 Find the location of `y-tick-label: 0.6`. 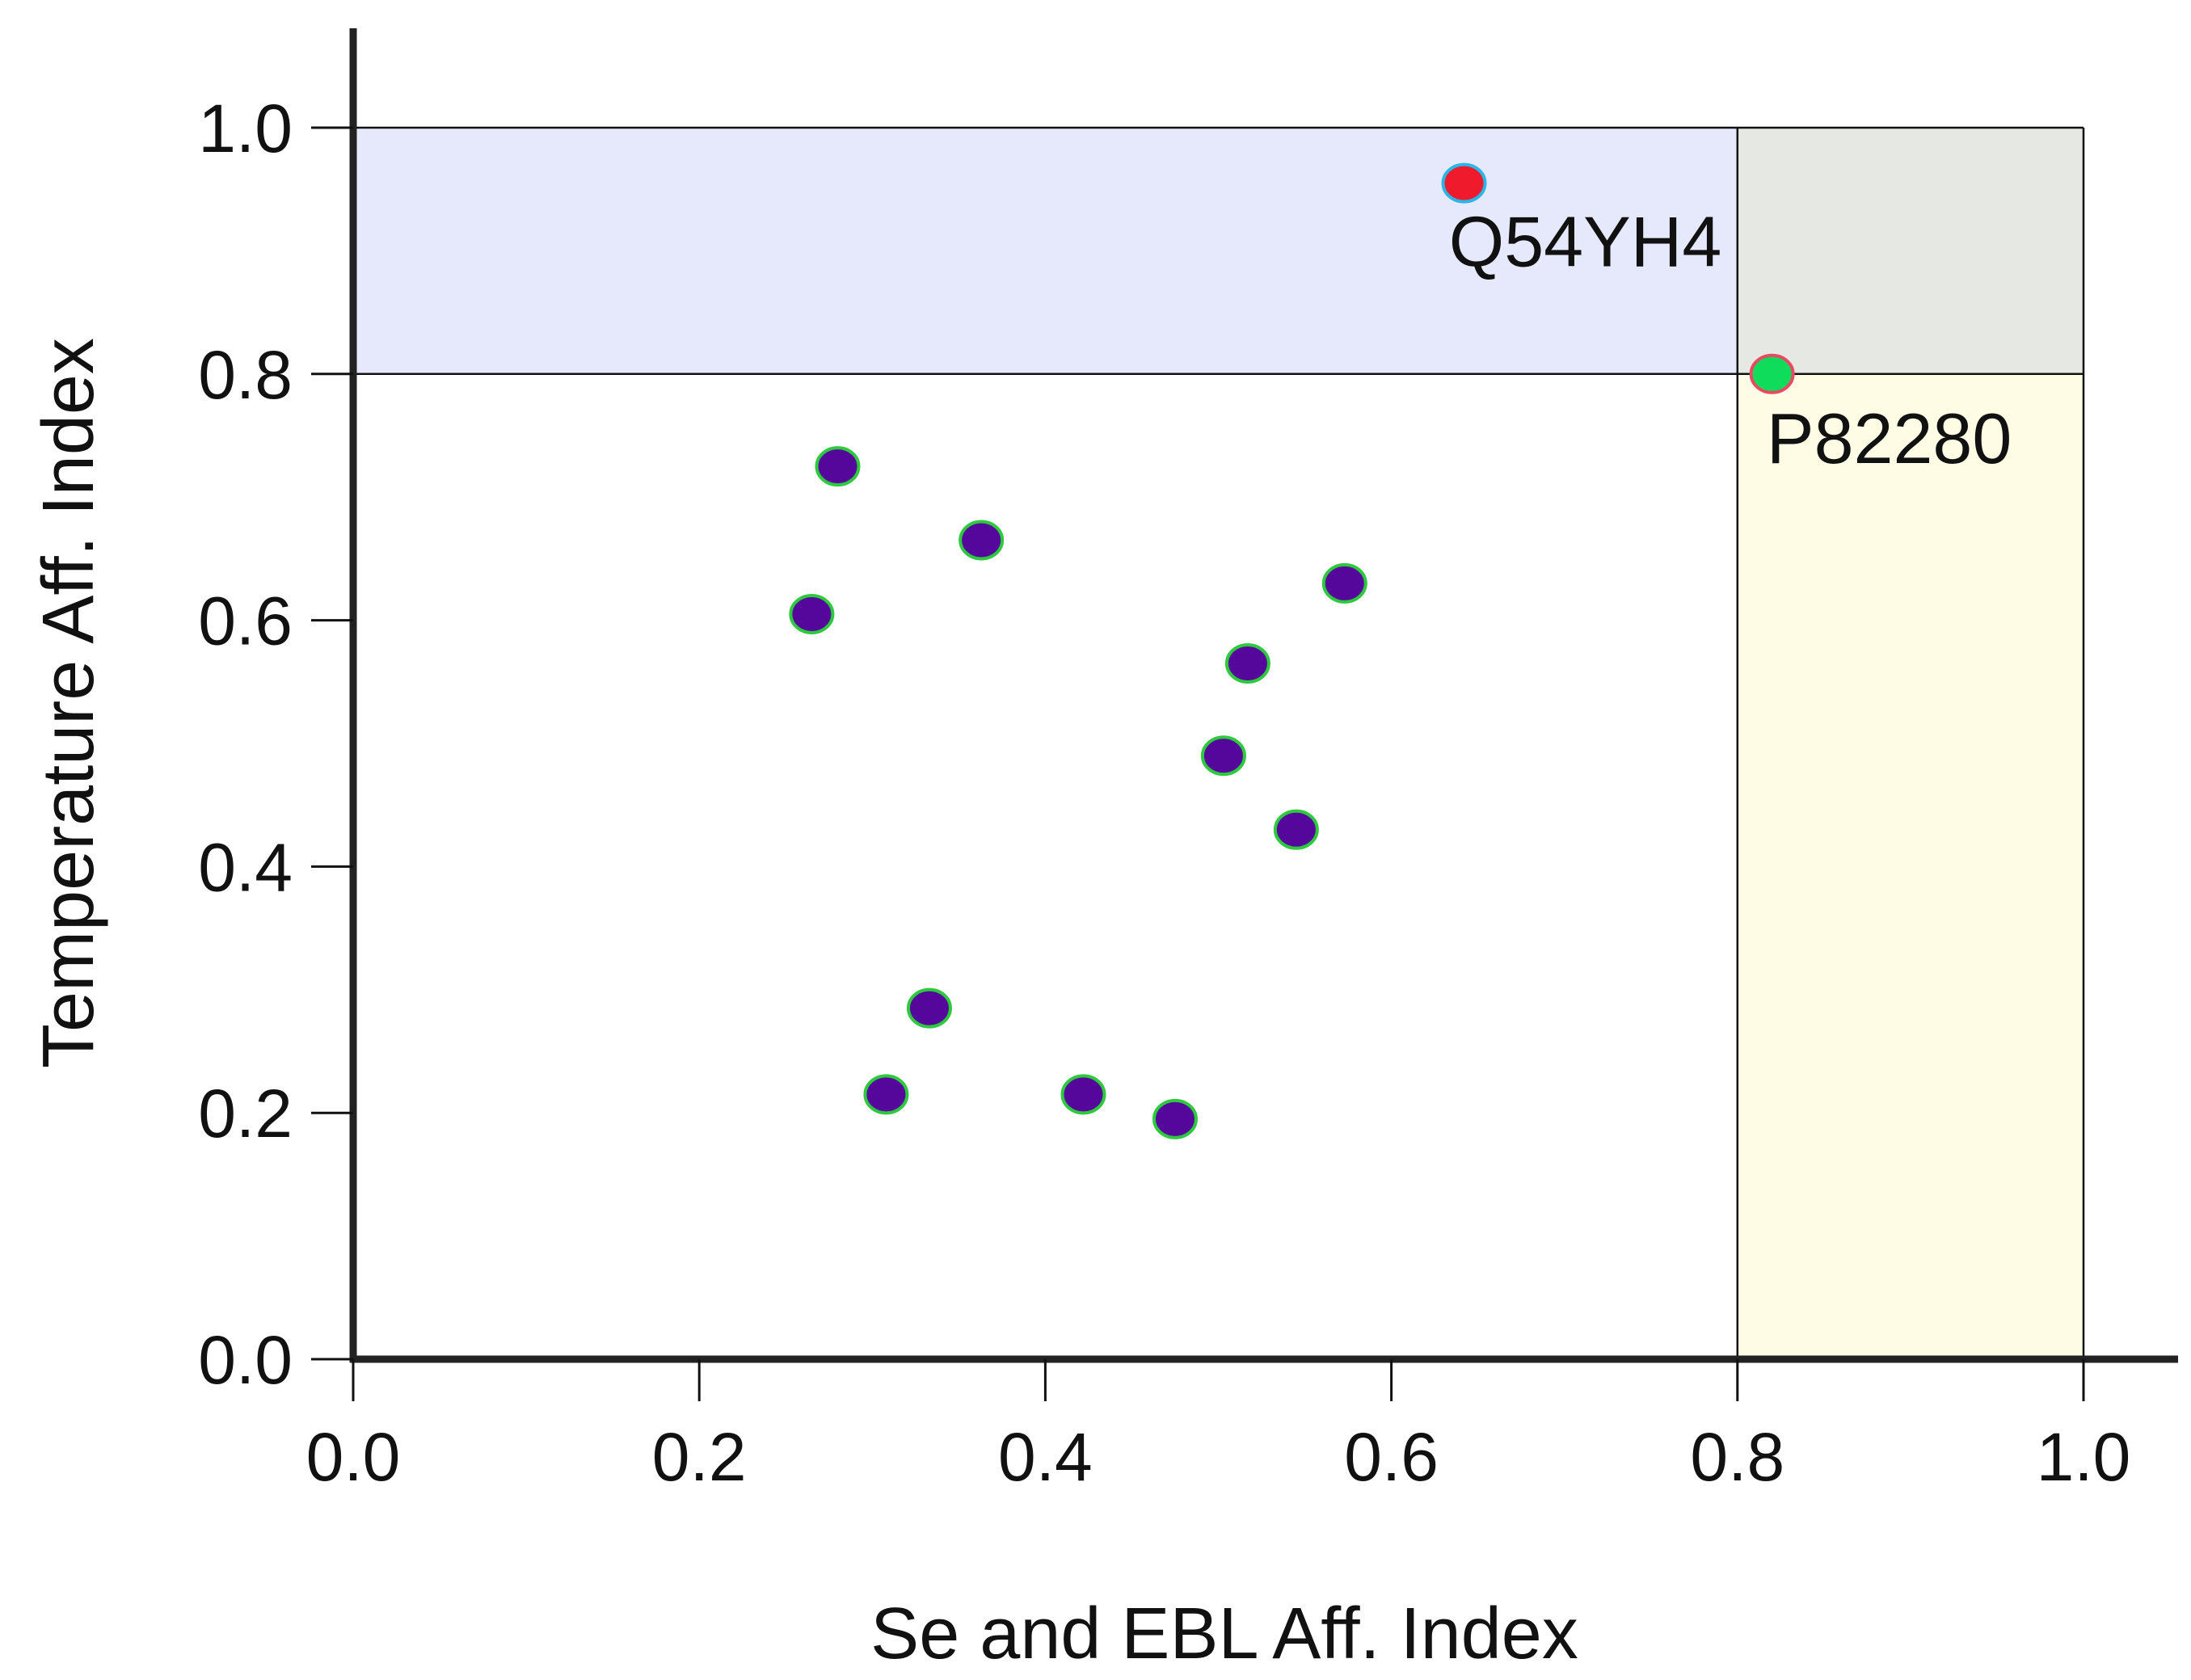

y-tick-label: 0.6 is located at coordinates (245, 621).